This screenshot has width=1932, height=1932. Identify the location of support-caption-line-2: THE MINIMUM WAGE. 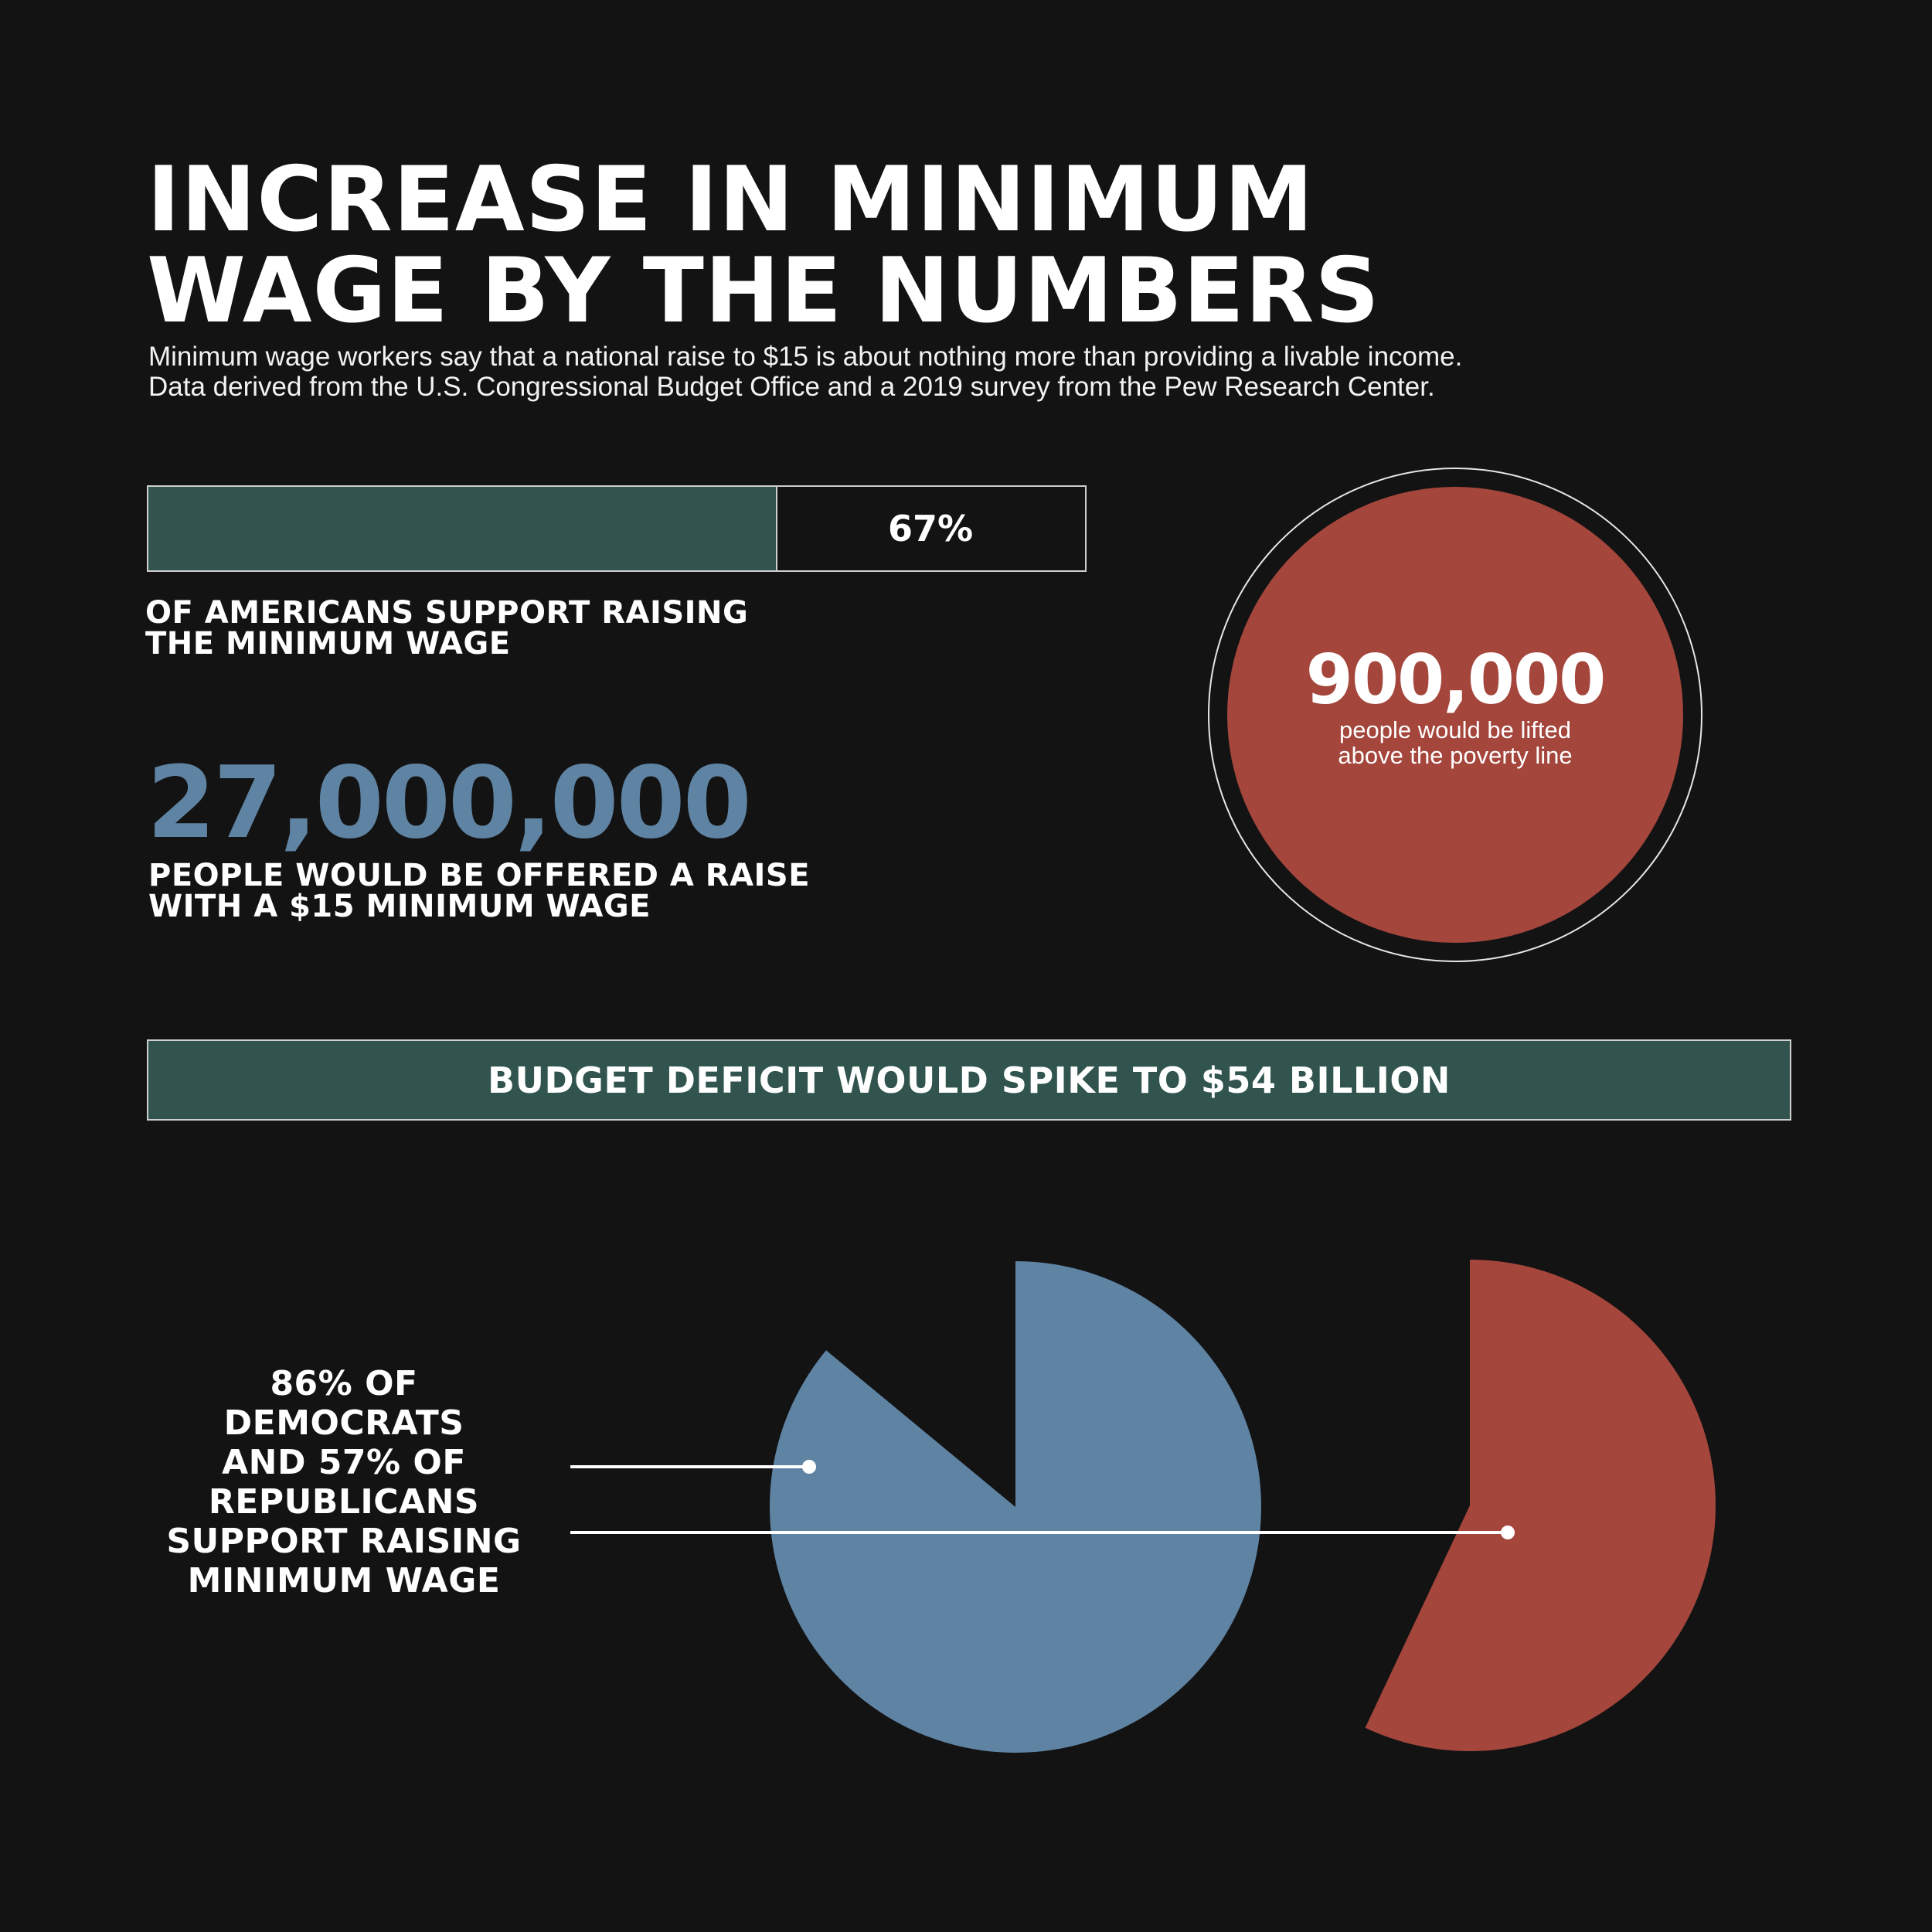
(328, 644).